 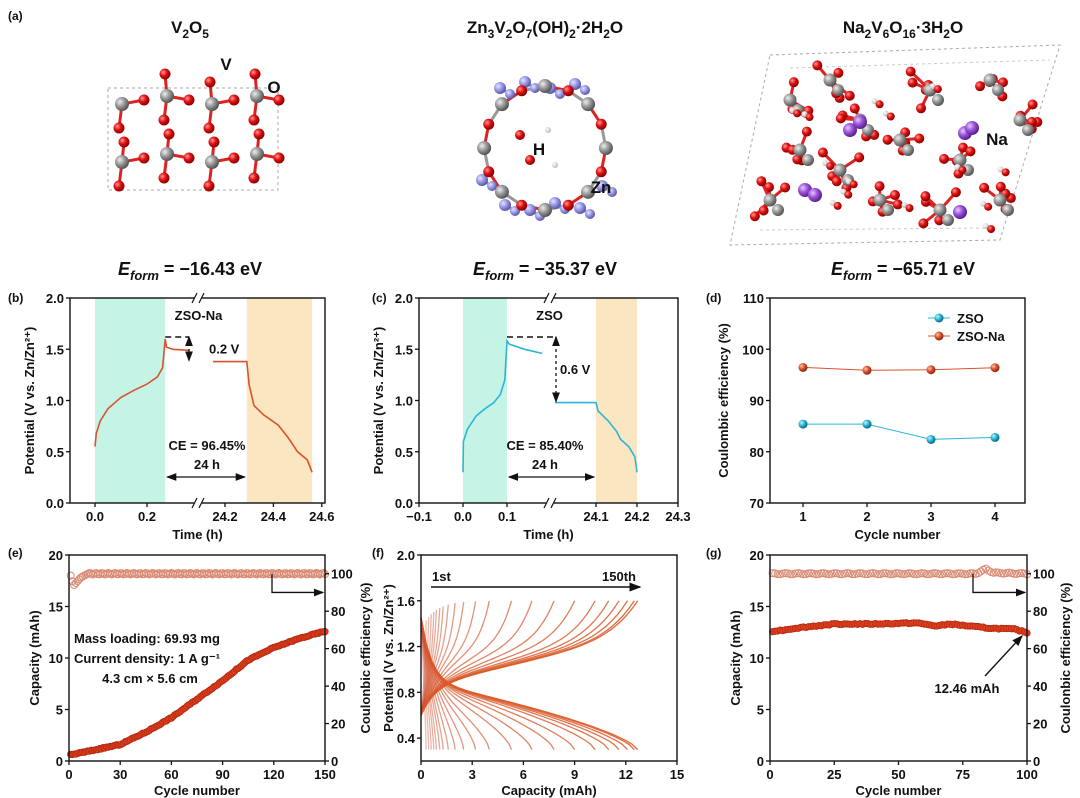 What do you see at coordinates (147, 638) in the screenshot?
I see `annotation-note: Mass loading: 69.93 mg` at bounding box center [147, 638].